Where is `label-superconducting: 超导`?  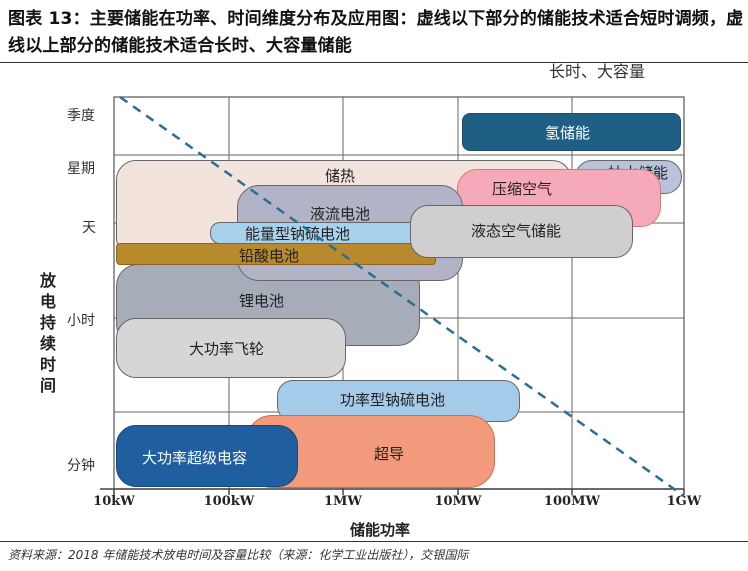 label-superconducting: 超导 is located at coordinates (389, 454).